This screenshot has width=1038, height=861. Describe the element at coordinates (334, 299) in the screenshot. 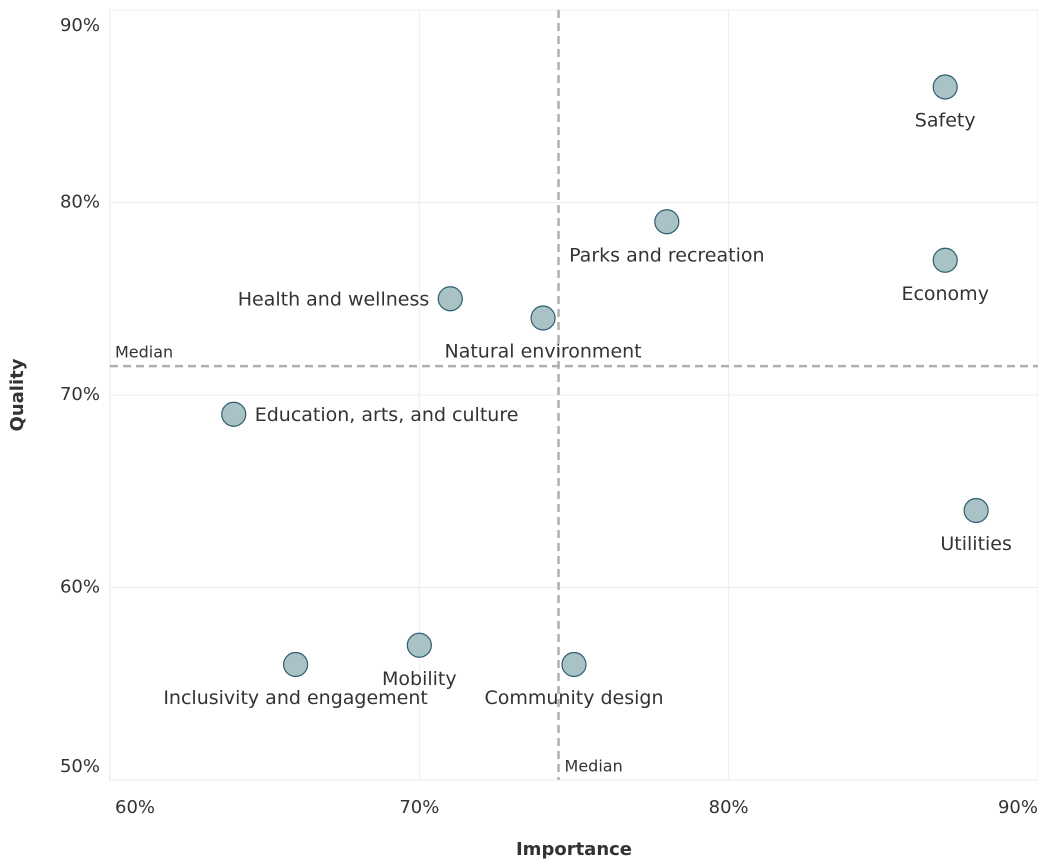

I see `point-label: Health and wellness` at that location.